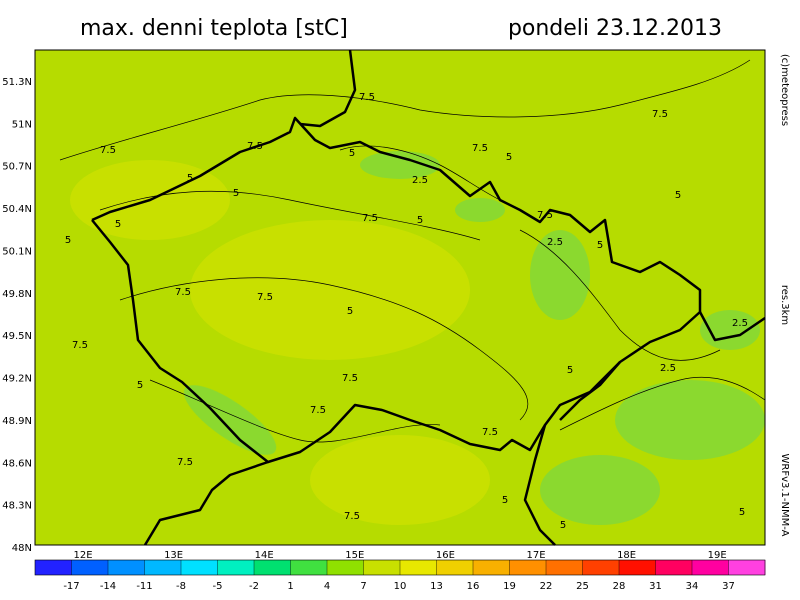 Image resolution: width=800 pixels, height=600 pixels. What do you see at coordinates (22, 548) in the screenshot?
I see `lat-label: 48N` at bounding box center [22, 548].